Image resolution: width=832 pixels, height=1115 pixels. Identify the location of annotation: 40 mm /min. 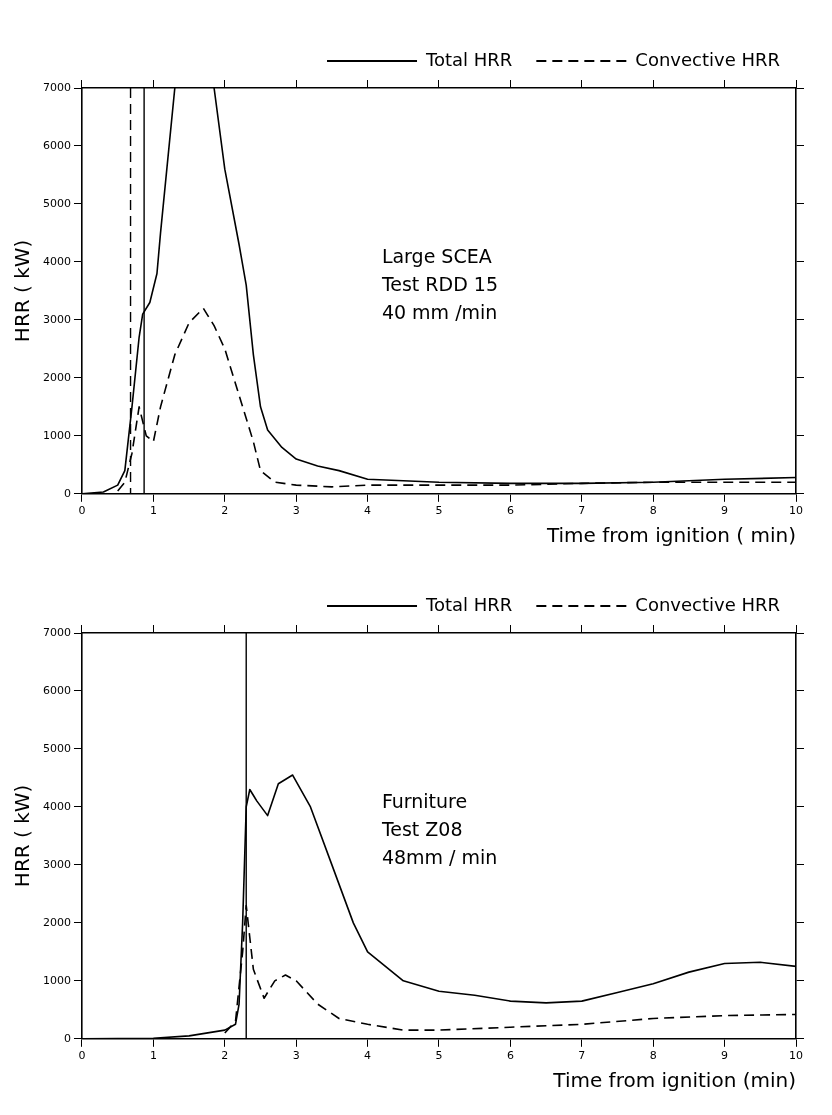
(439, 312).